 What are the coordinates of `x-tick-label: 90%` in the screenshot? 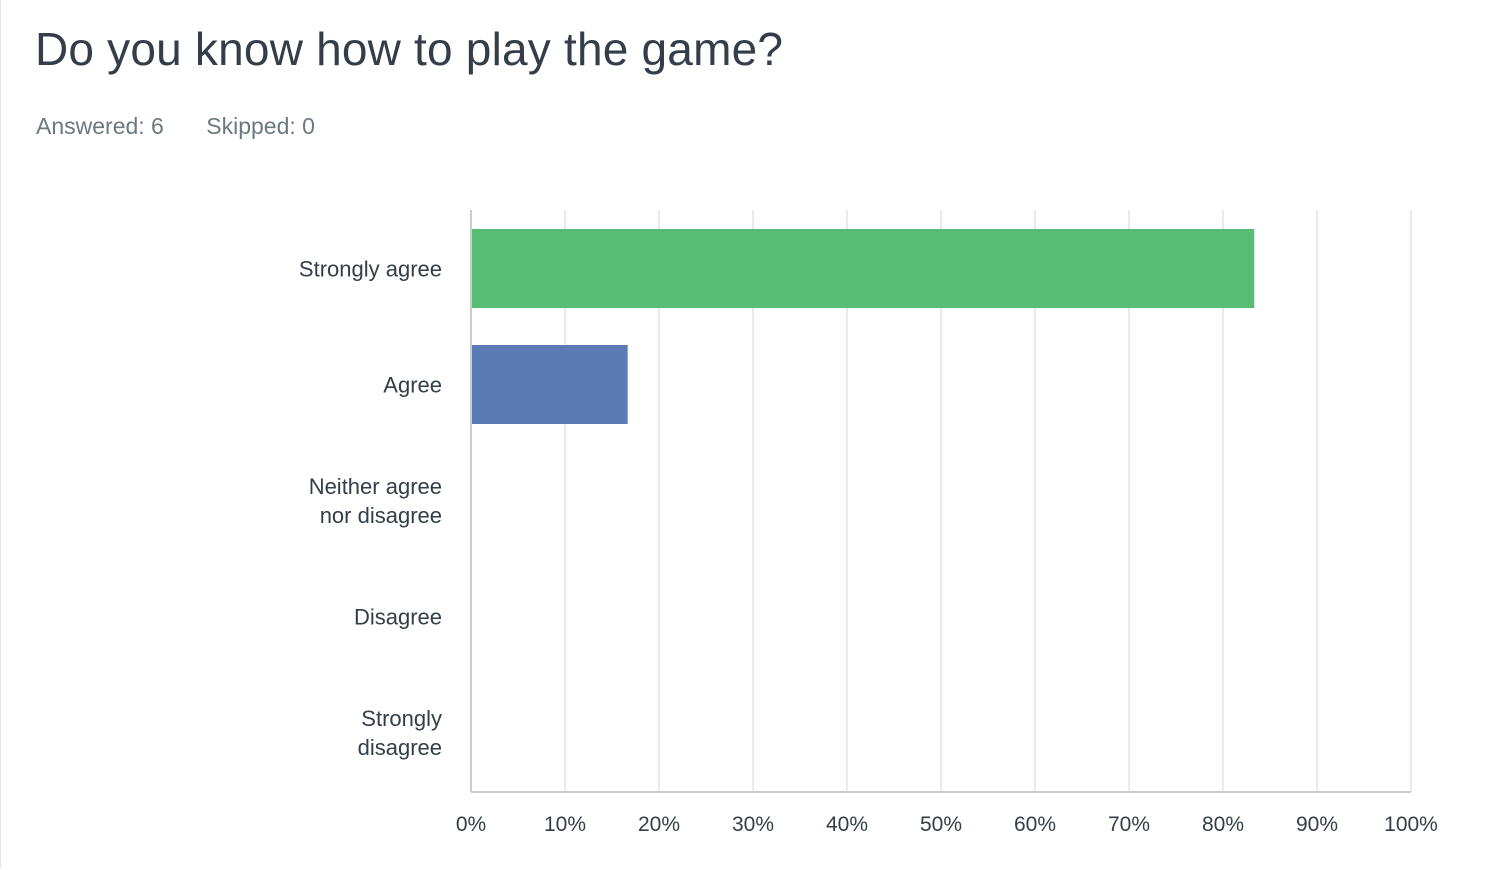 It's located at (1317, 824).